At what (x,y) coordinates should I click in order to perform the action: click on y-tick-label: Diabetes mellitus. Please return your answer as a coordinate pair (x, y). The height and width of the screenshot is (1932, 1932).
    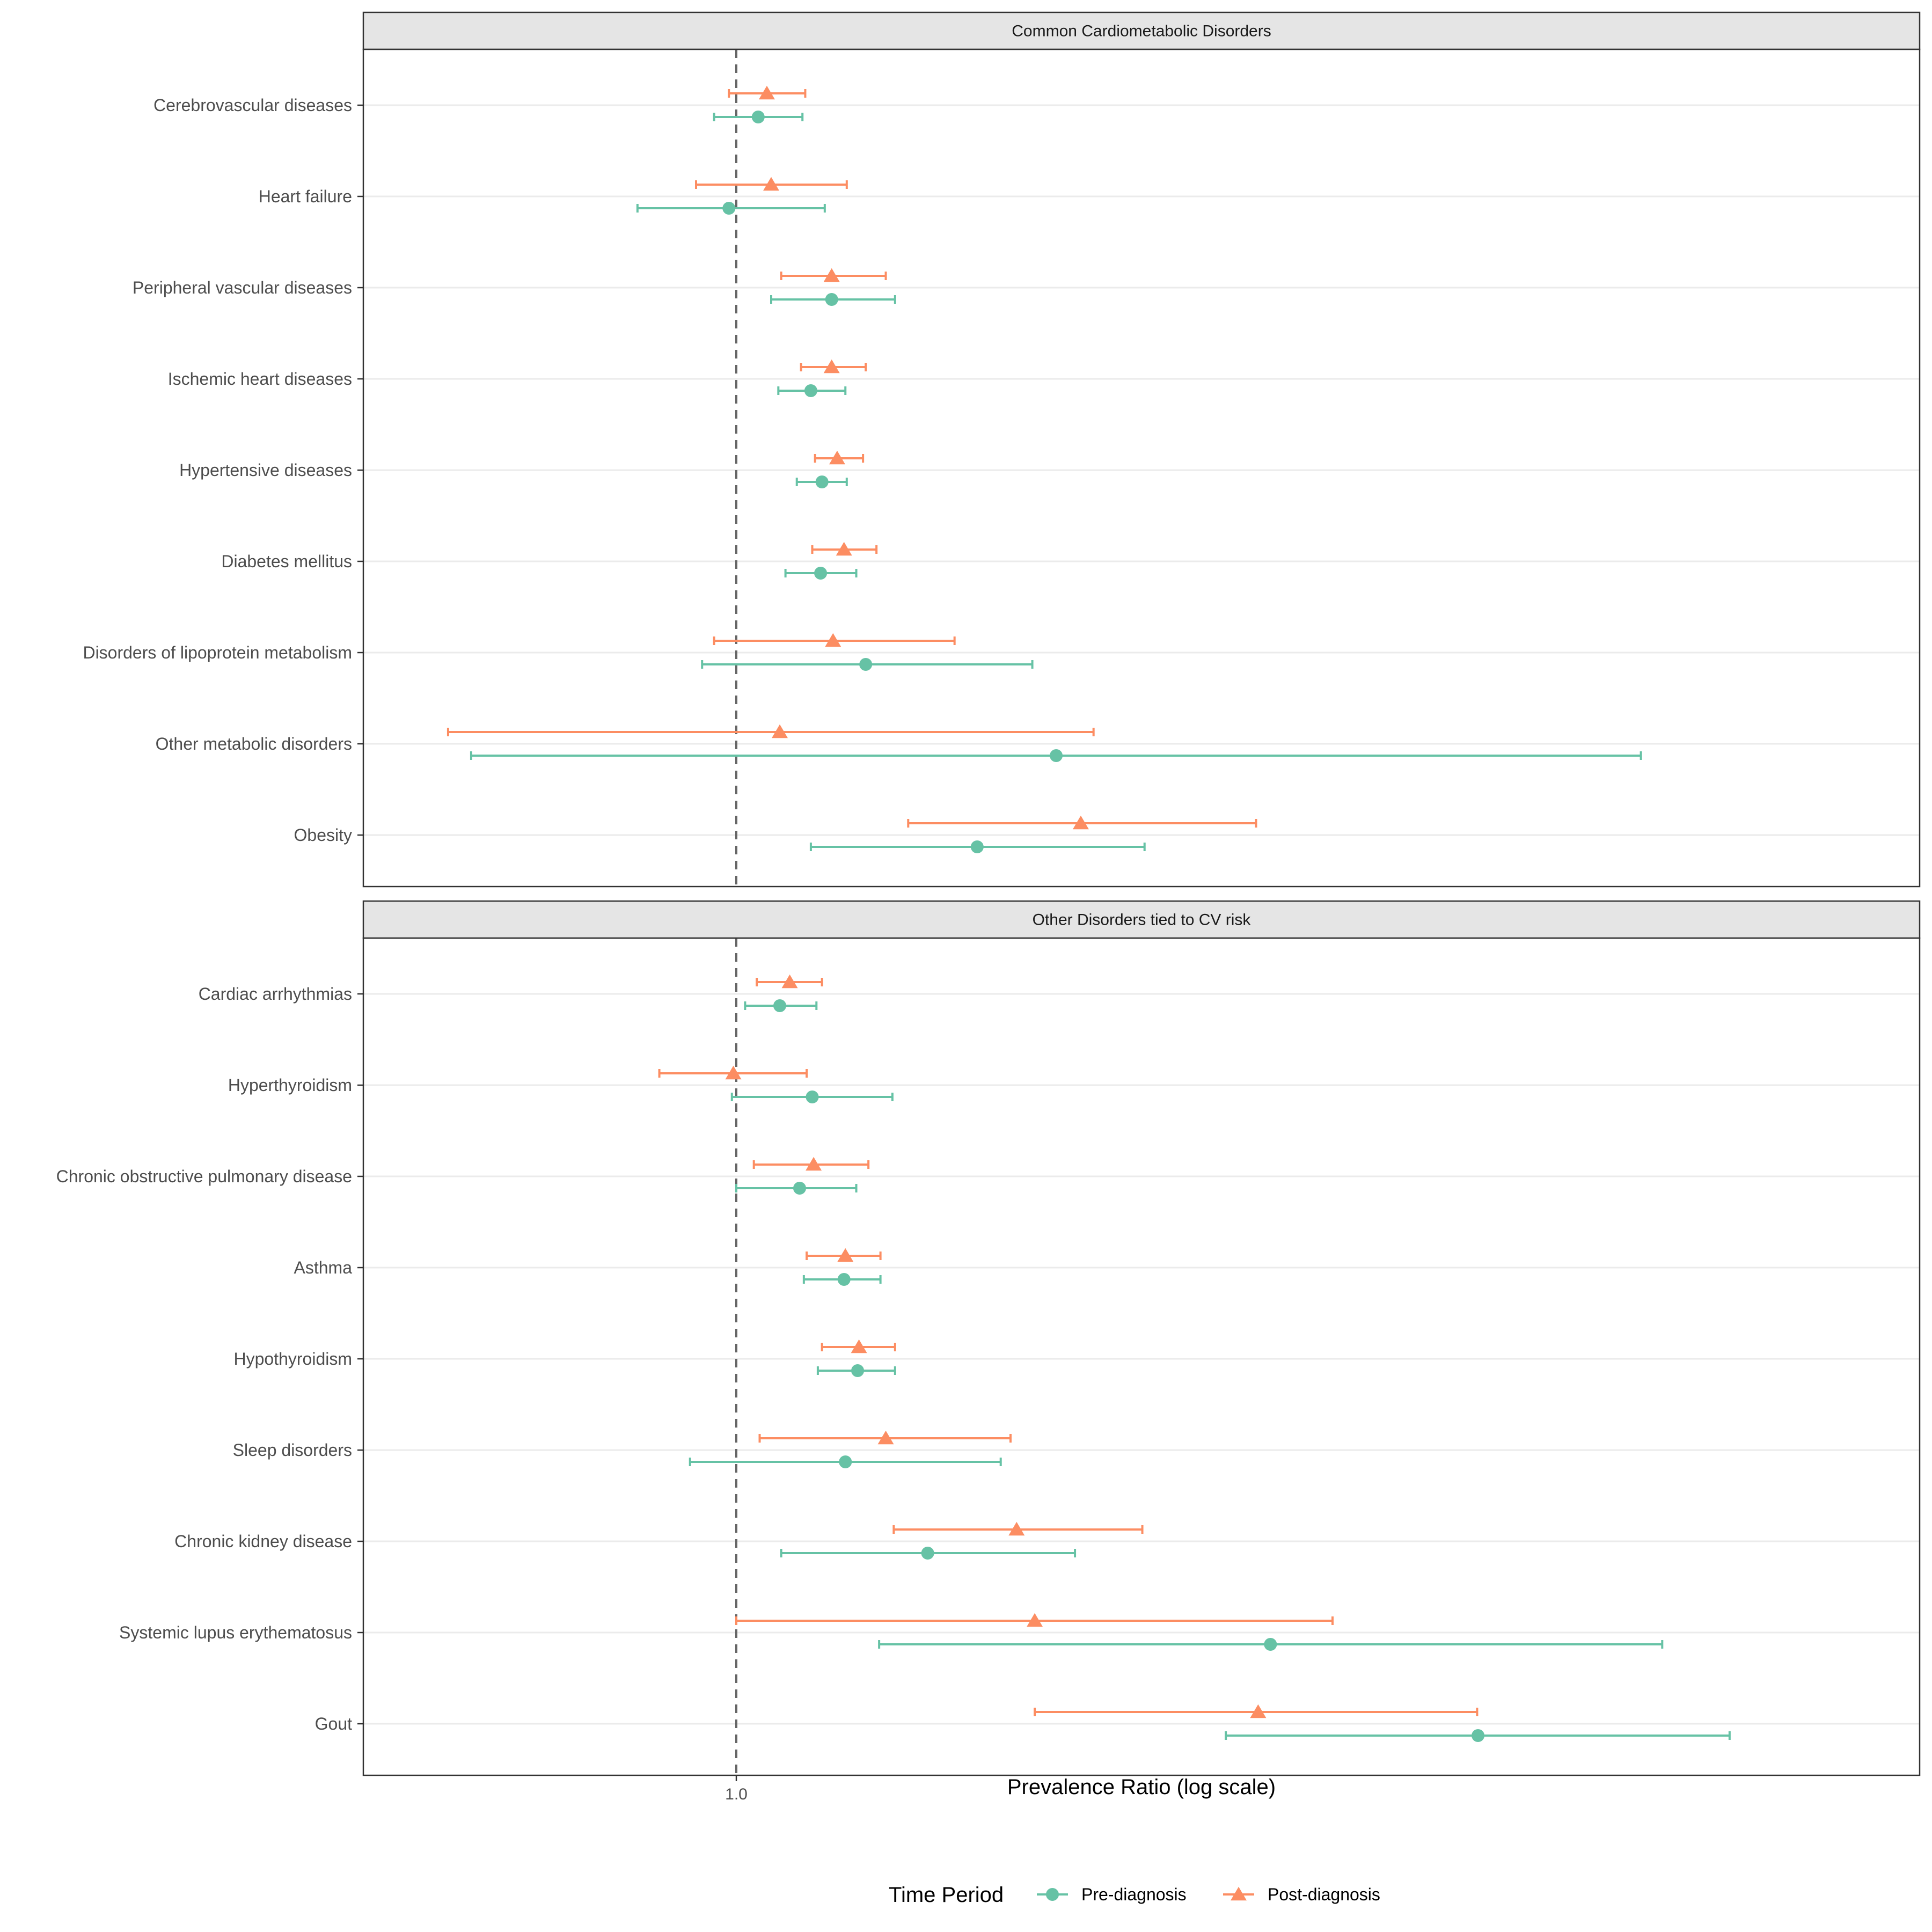
    Looking at the image, I should click on (286, 561).